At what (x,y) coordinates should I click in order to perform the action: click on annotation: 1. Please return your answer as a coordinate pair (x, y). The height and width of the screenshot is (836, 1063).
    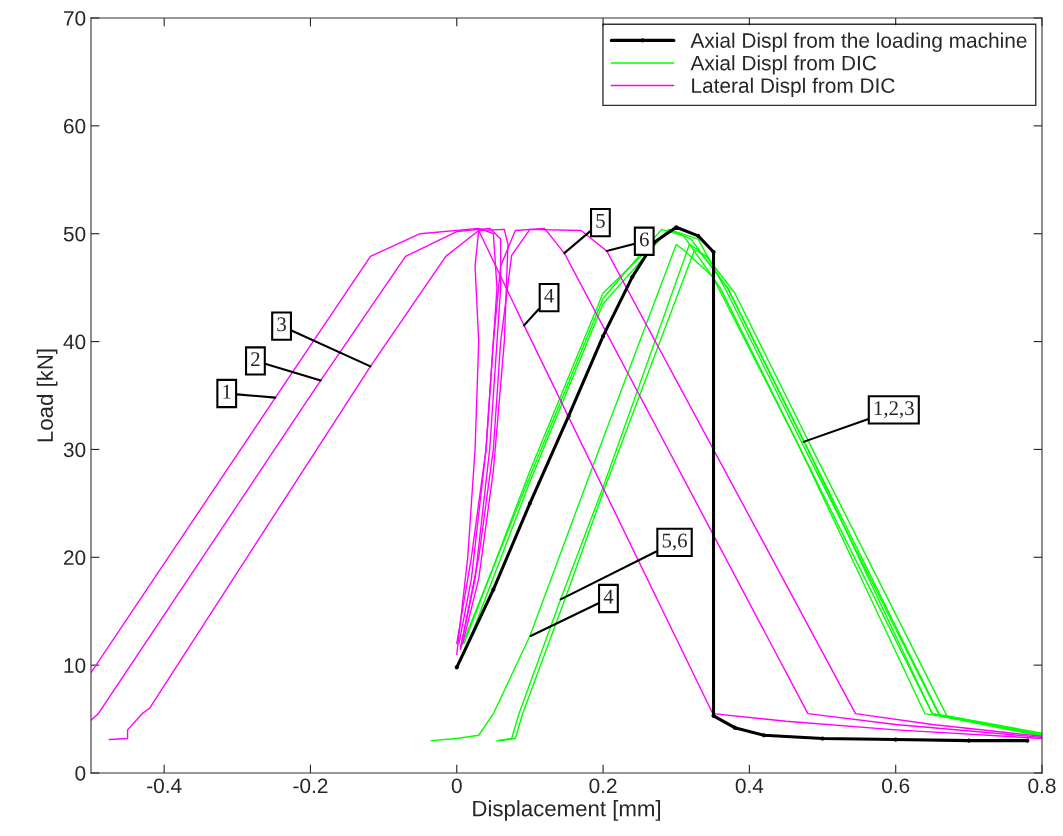
    Looking at the image, I should click on (227, 391).